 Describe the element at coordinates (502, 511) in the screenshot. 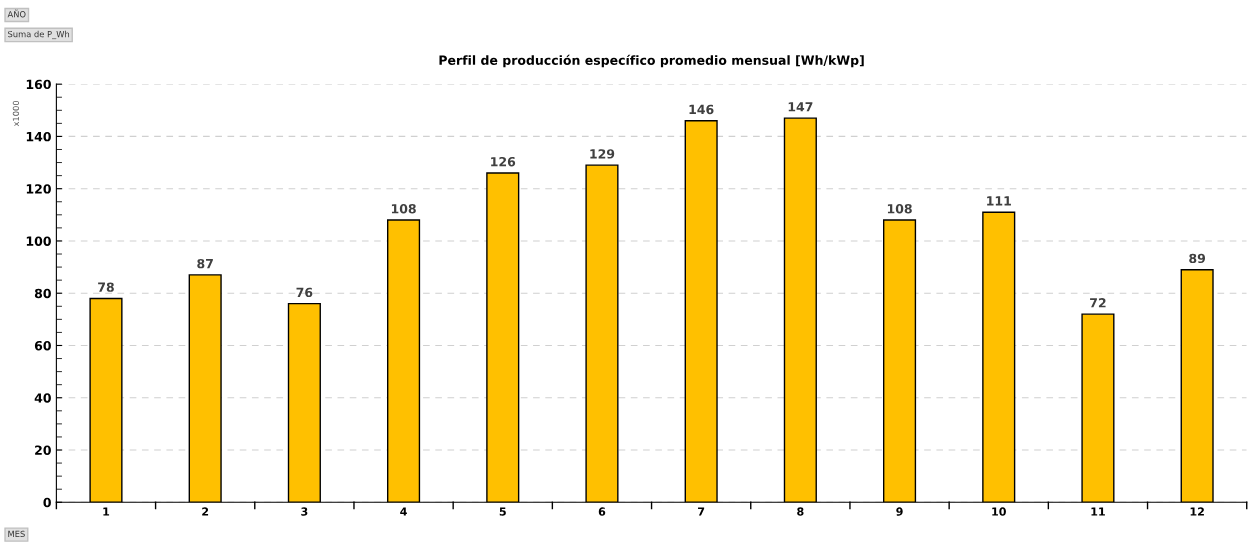

I see `x-tick-label: 5` at that location.